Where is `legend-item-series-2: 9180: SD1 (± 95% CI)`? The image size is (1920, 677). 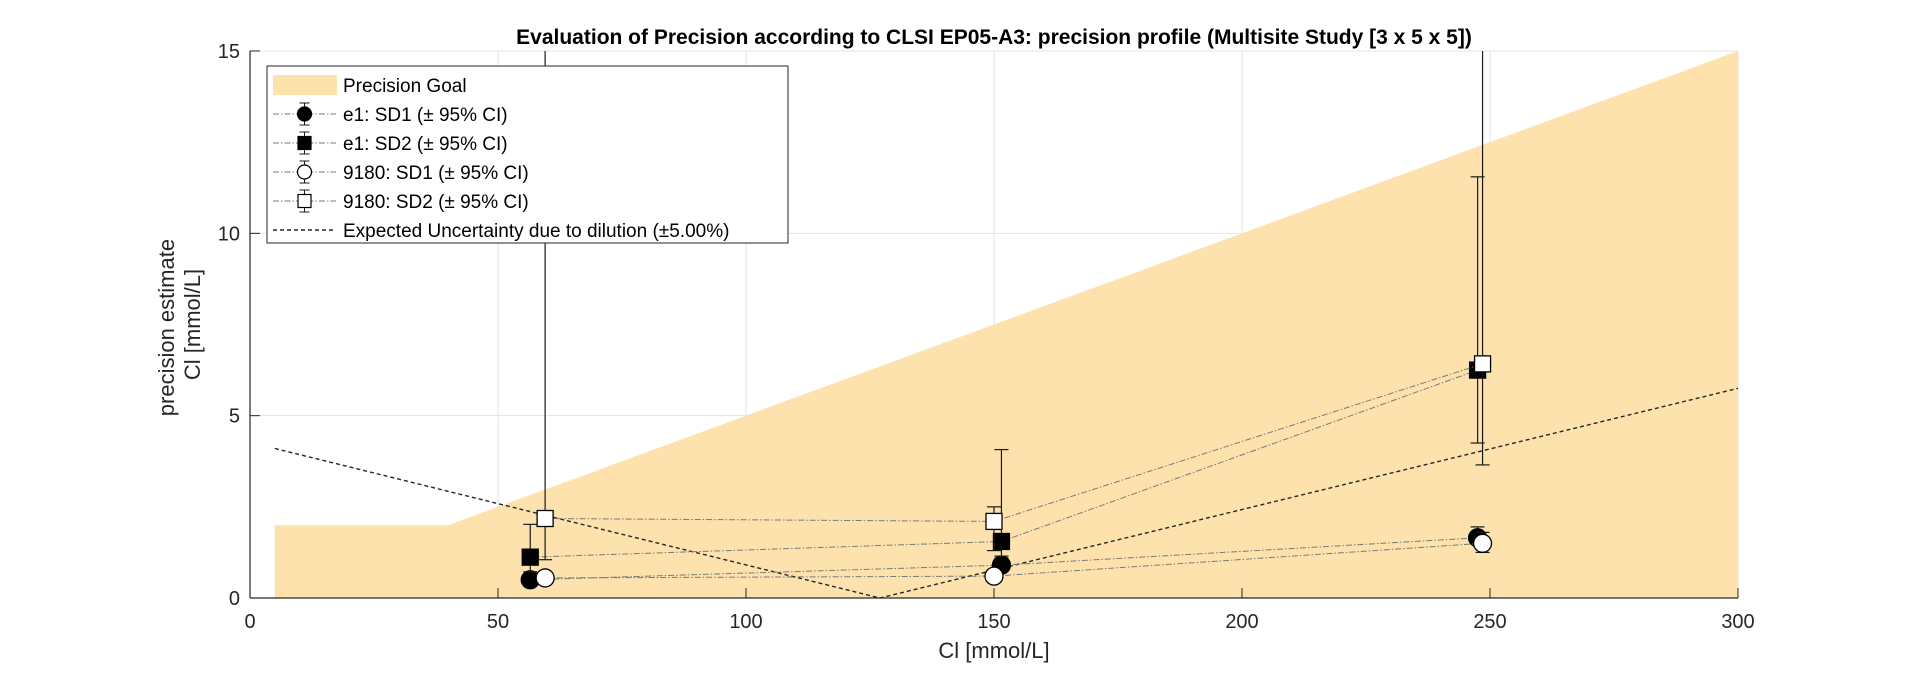 legend-item-series-2: 9180: SD1 (± 95% CI) is located at coordinates (401, 172).